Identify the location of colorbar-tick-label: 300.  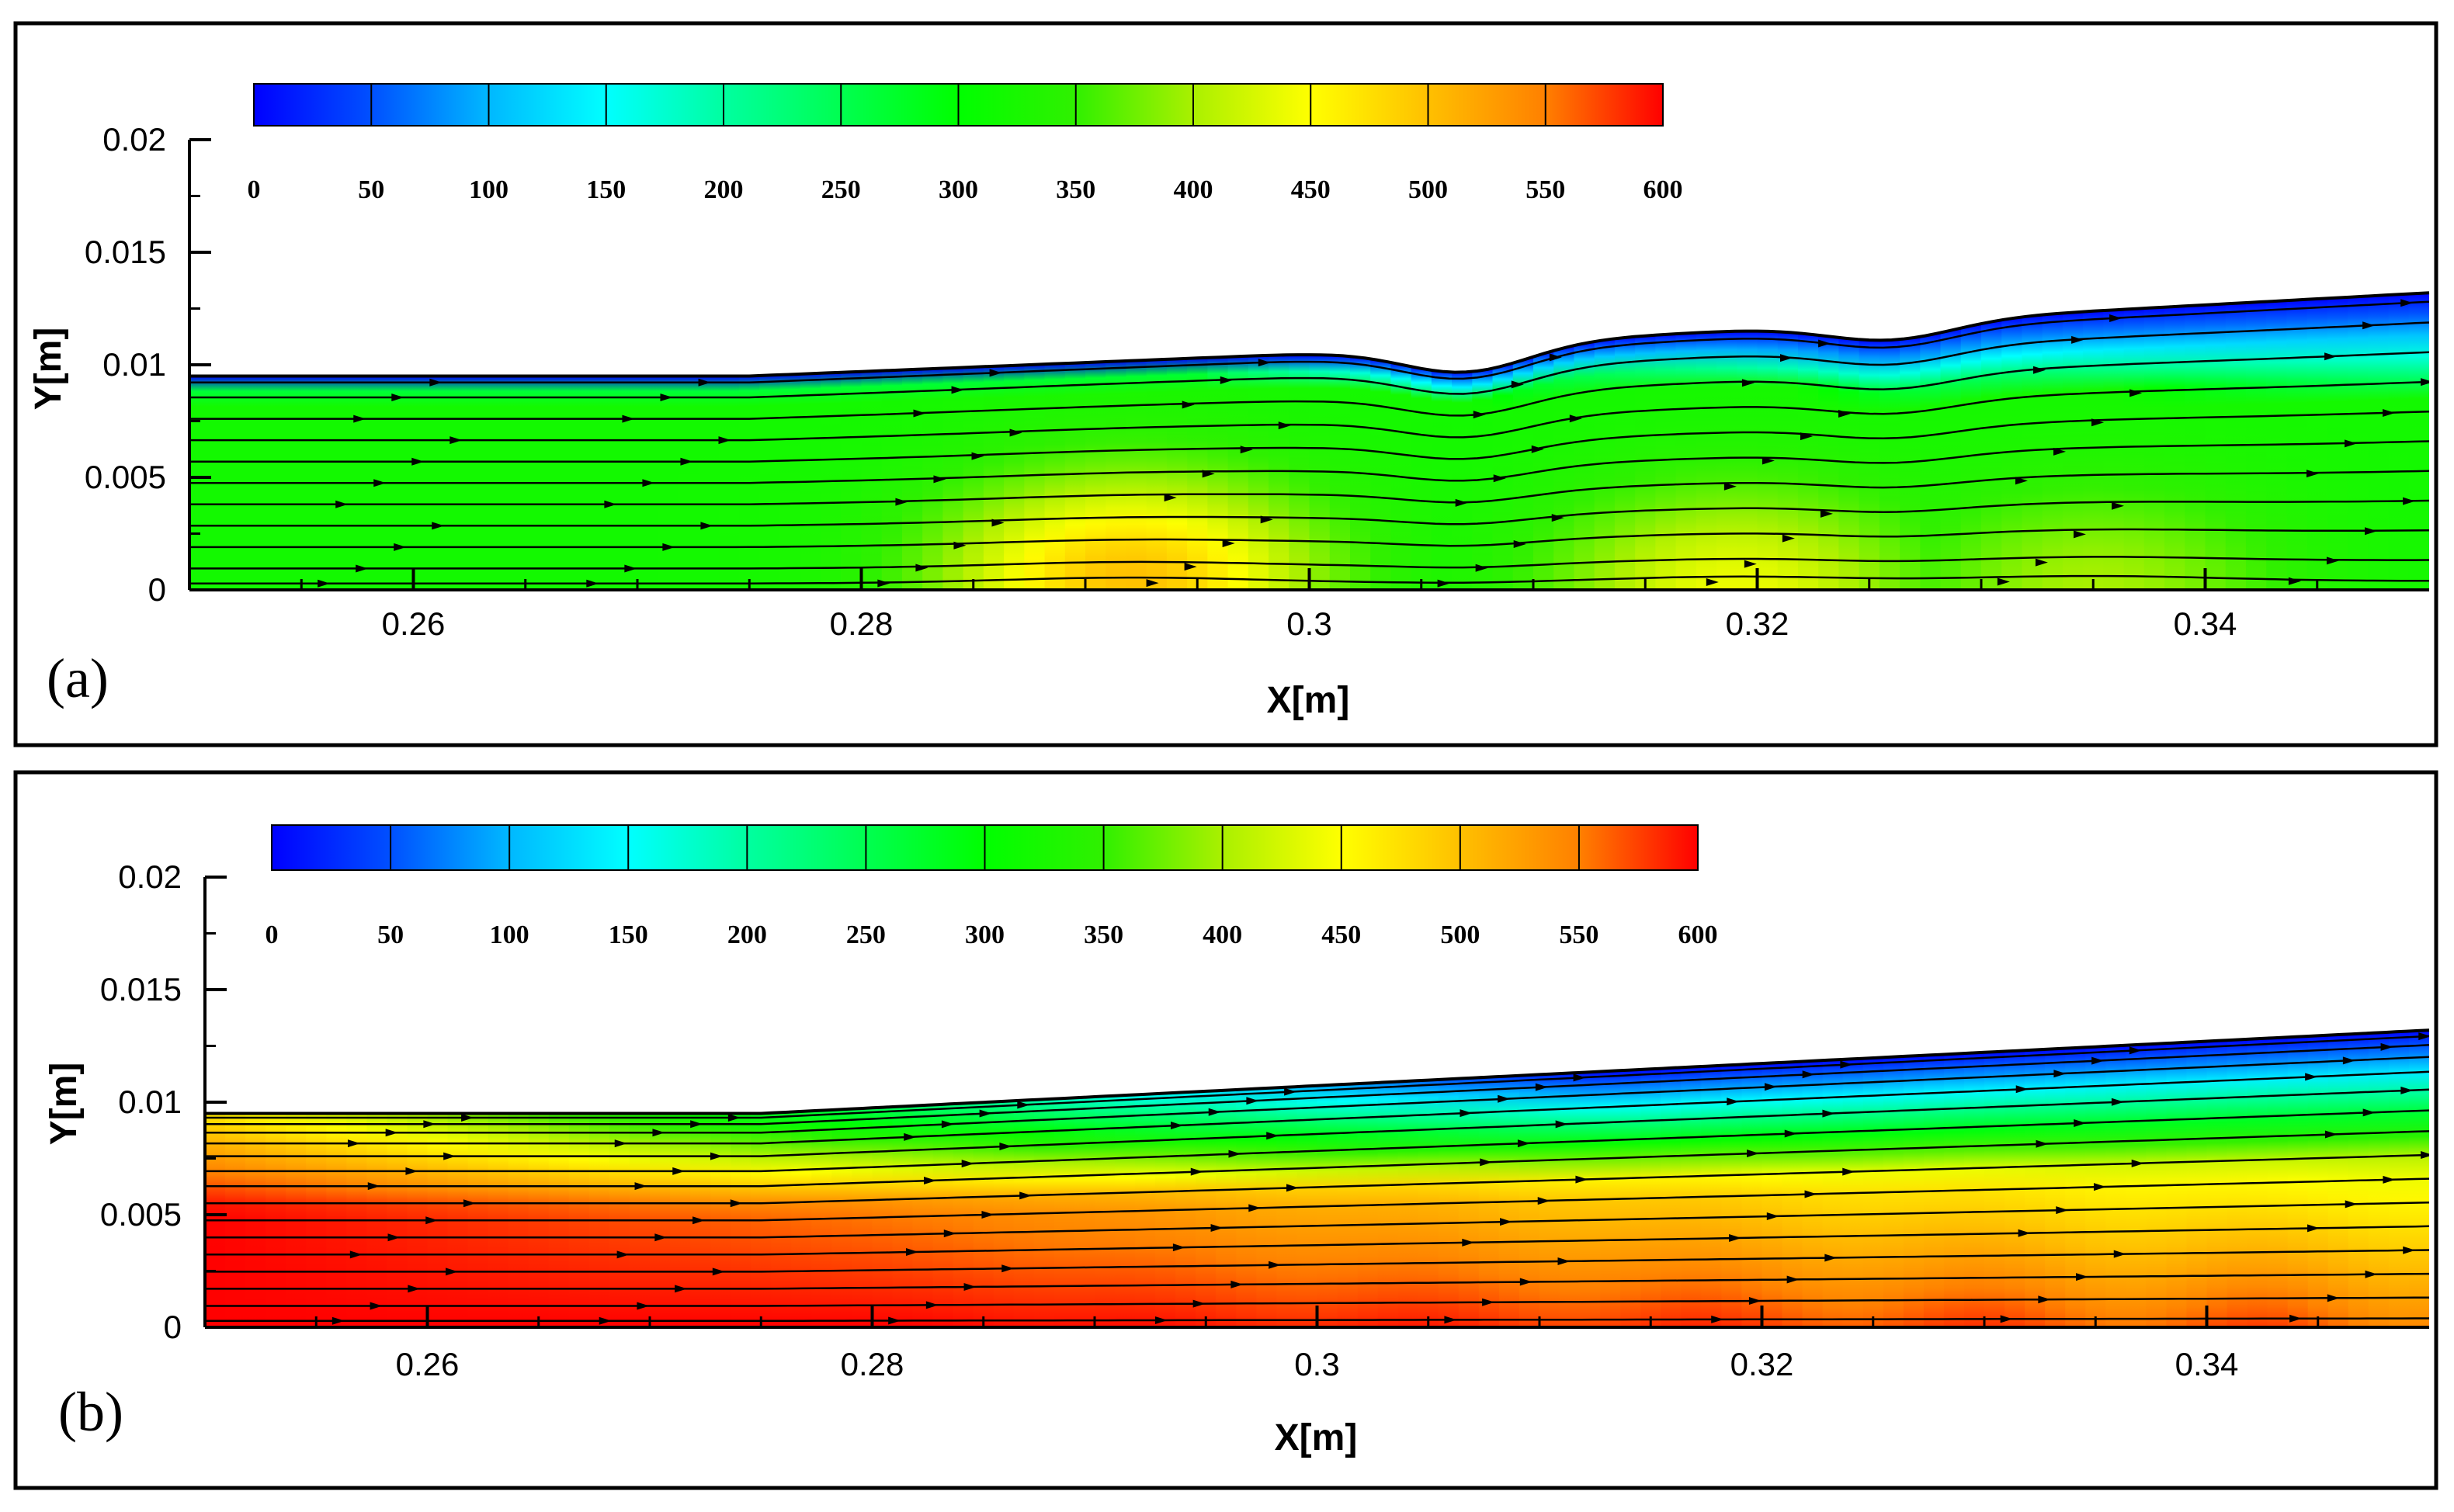
(985, 935).